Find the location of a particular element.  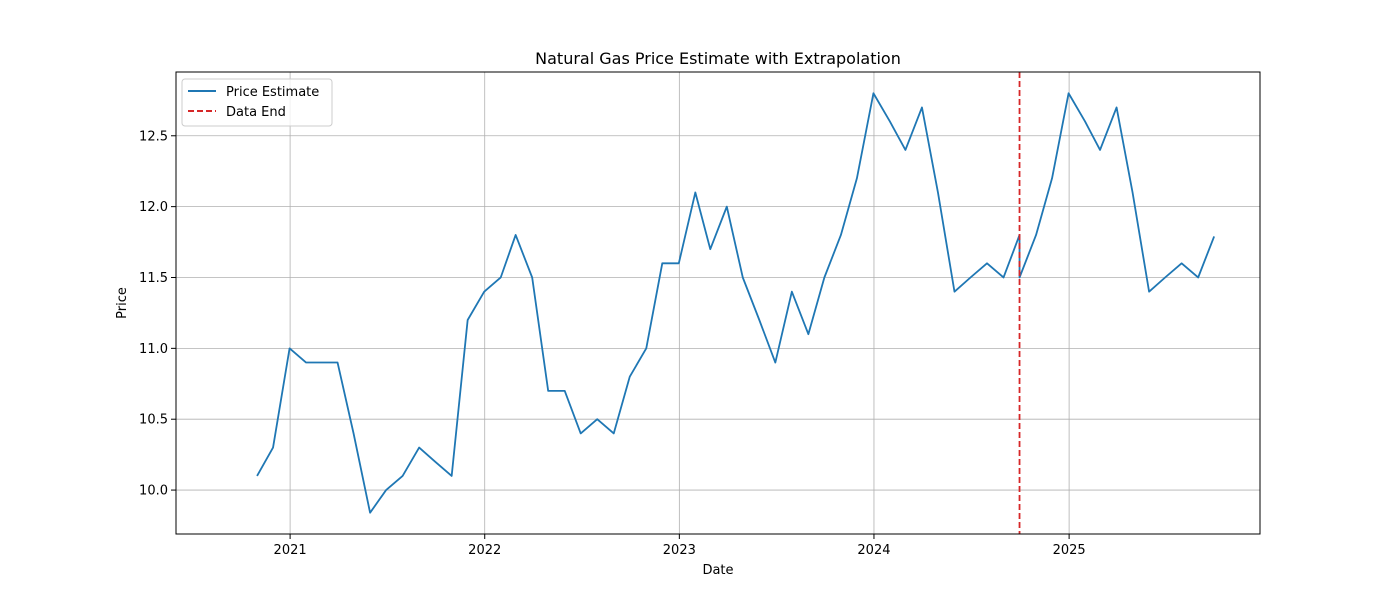

legend-box is located at coordinates (257, 102).